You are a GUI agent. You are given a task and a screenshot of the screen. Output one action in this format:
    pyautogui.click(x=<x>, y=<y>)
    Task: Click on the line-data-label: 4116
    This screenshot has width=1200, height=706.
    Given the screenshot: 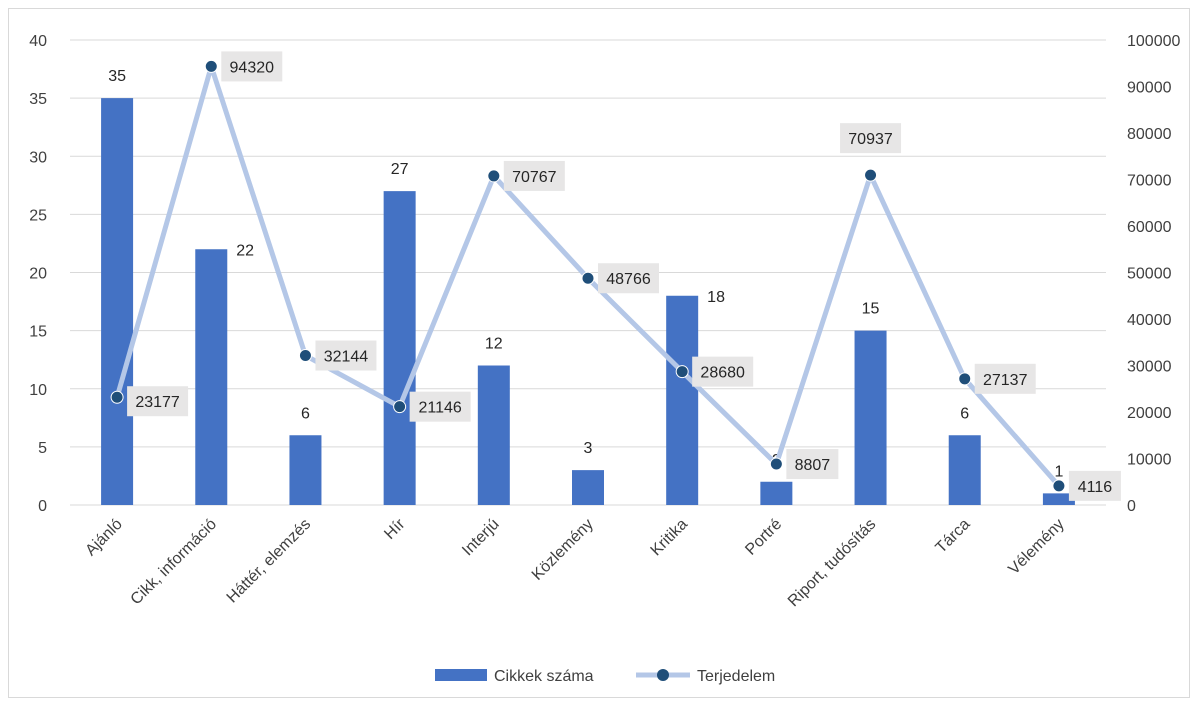 What is the action you would take?
    pyautogui.click(x=1095, y=487)
    